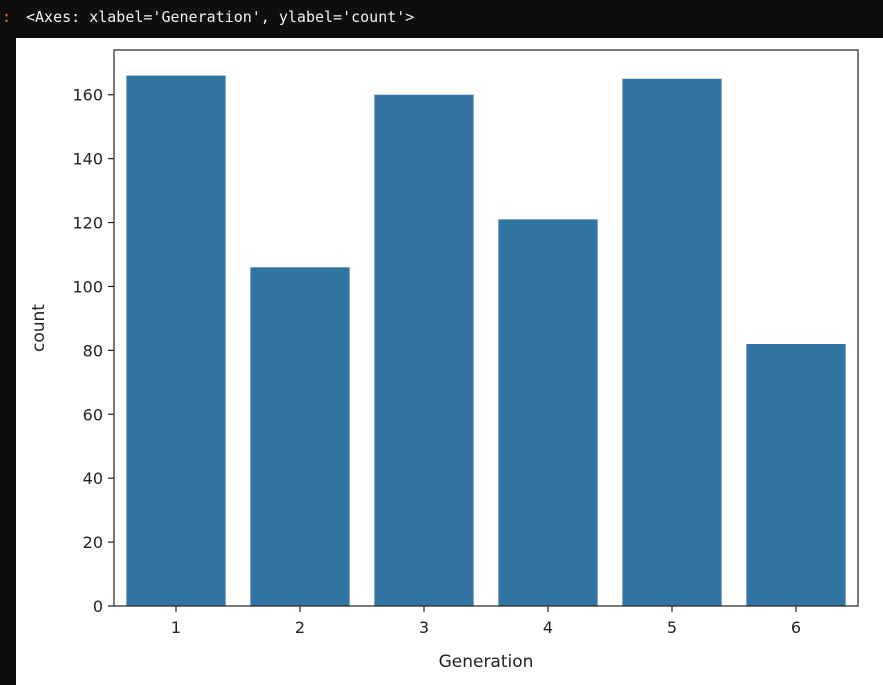 The height and width of the screenshot is (685, 883). I want to click on y-tick-label: 100, so click(87, 286).